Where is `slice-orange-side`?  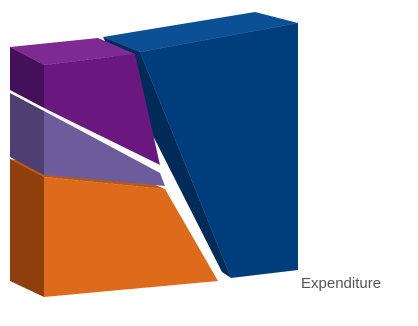 slice-orange-side is located at coordinates (27, 228).